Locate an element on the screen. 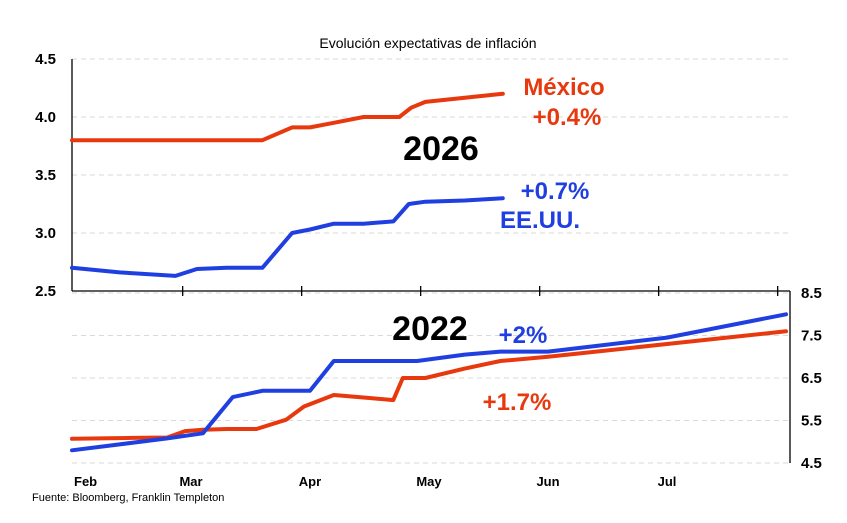 The width and height of the screenshot is (847, 523). ytick-2026-4.0: 4.0 is located at coordinates (45, 117).